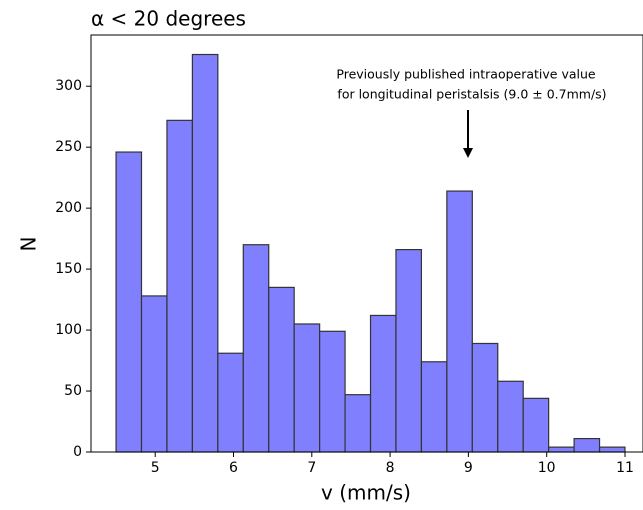  Describe the element at coordinates (390, 468) in the screenshot. I see `x-tick-label: 8` at that location.